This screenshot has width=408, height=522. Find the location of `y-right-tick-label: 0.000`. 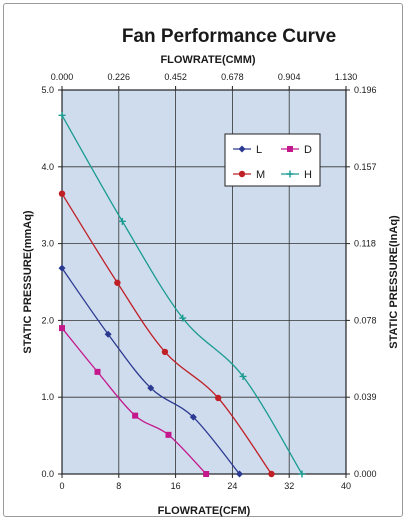

y-right-tick-label: 0.000 is located at coordinates (365, 474).